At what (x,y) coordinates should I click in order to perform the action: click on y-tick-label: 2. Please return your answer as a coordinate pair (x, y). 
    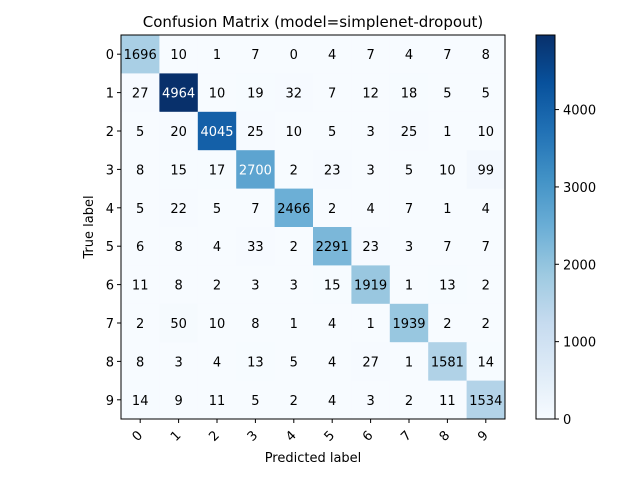
    Looking at the image, I should click on (110, 132).